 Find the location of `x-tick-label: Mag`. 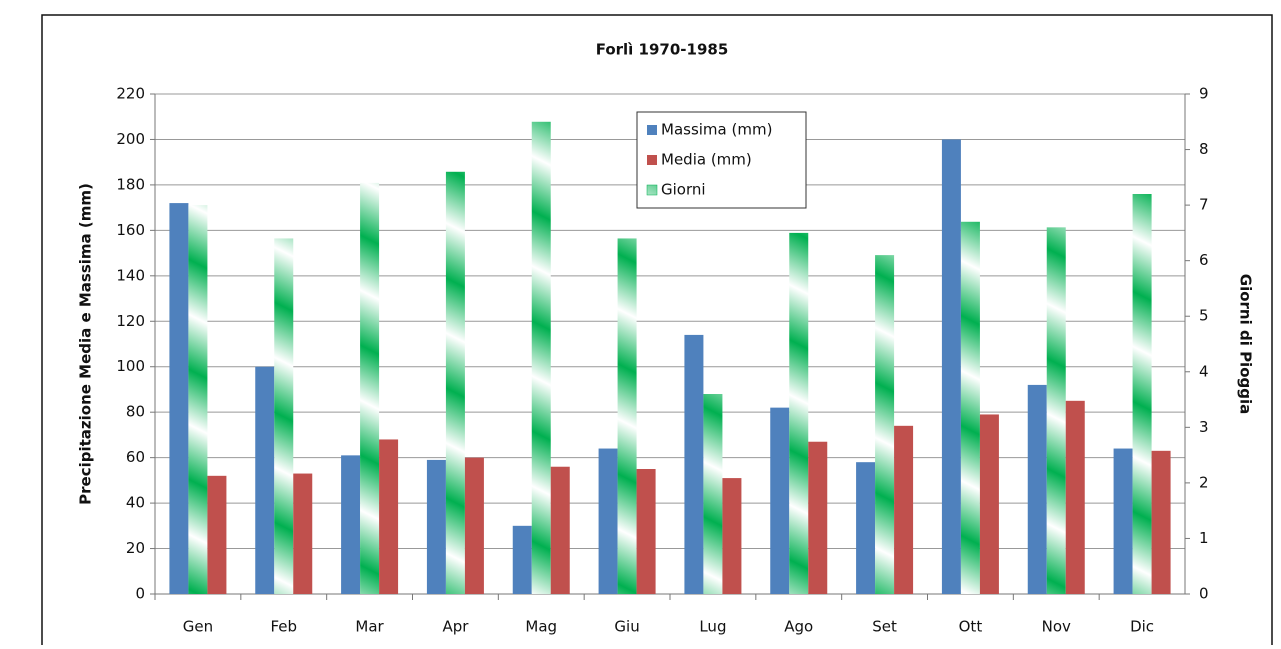

x-tick-label: Mag is located at coordinates (541, 627).